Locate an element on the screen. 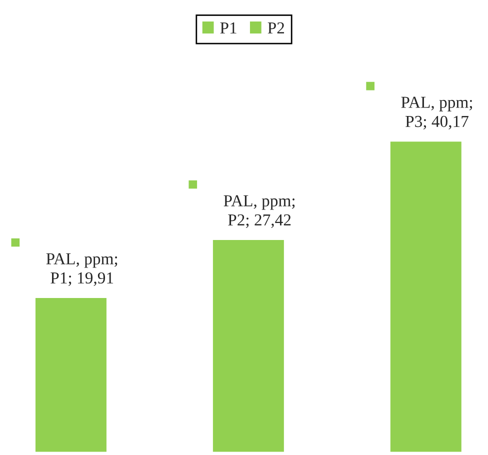 The height and width of the screenshot is (455, 488). data-label: PAL, ppm; P3; 40,17 is located at coordinates (436, 113).